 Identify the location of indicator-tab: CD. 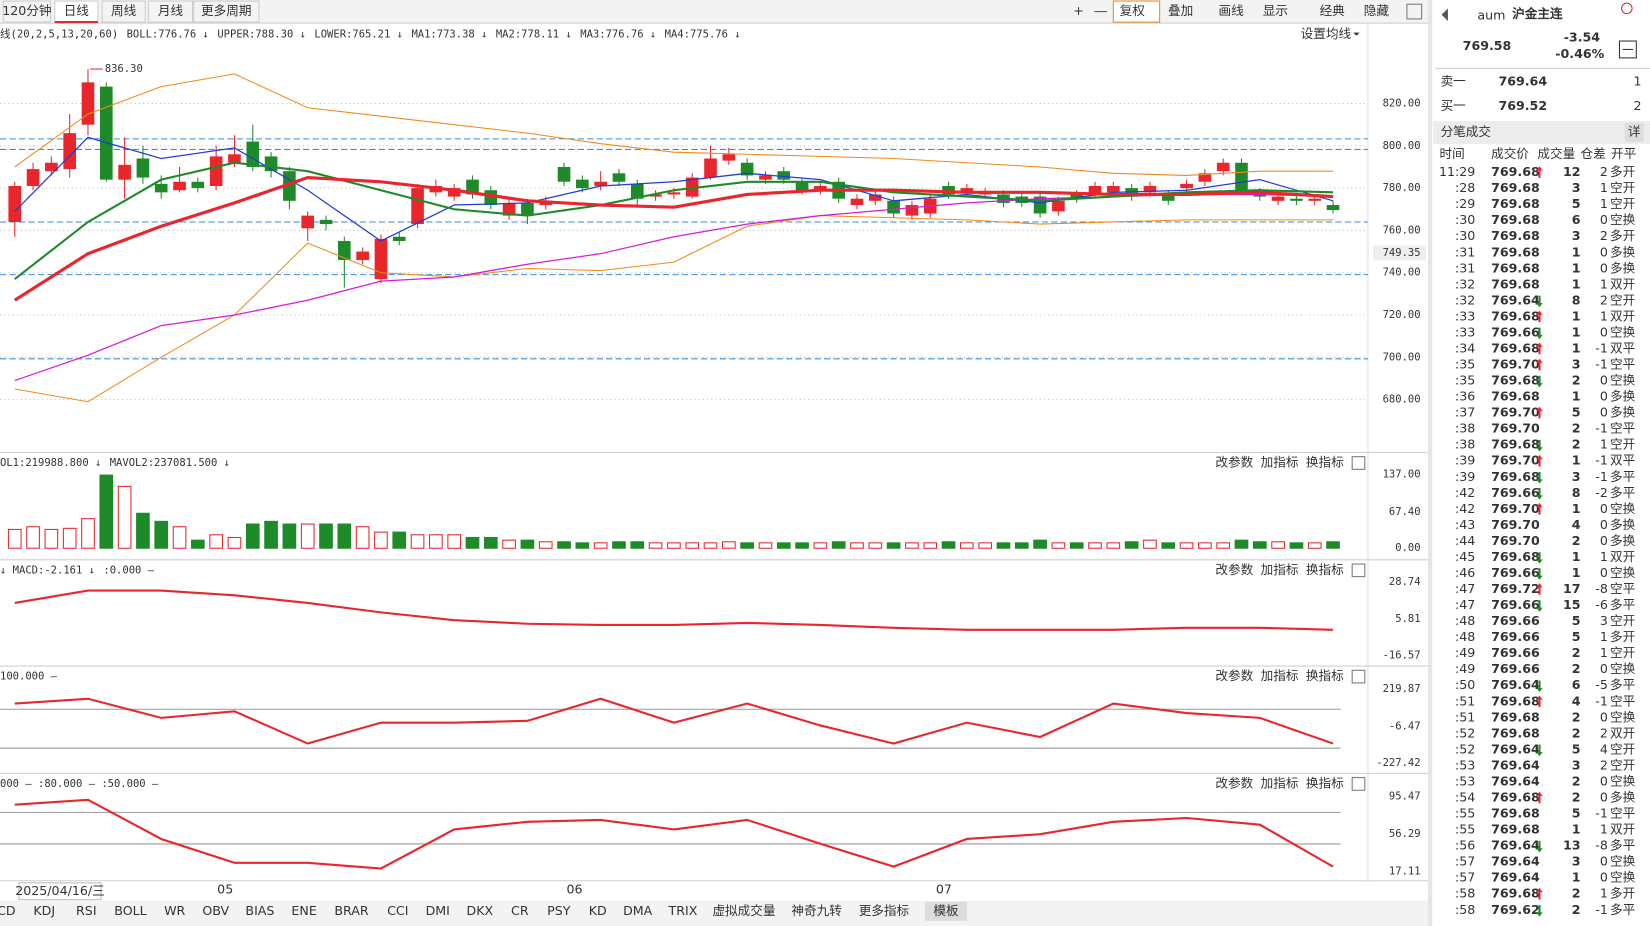
(8, 910).